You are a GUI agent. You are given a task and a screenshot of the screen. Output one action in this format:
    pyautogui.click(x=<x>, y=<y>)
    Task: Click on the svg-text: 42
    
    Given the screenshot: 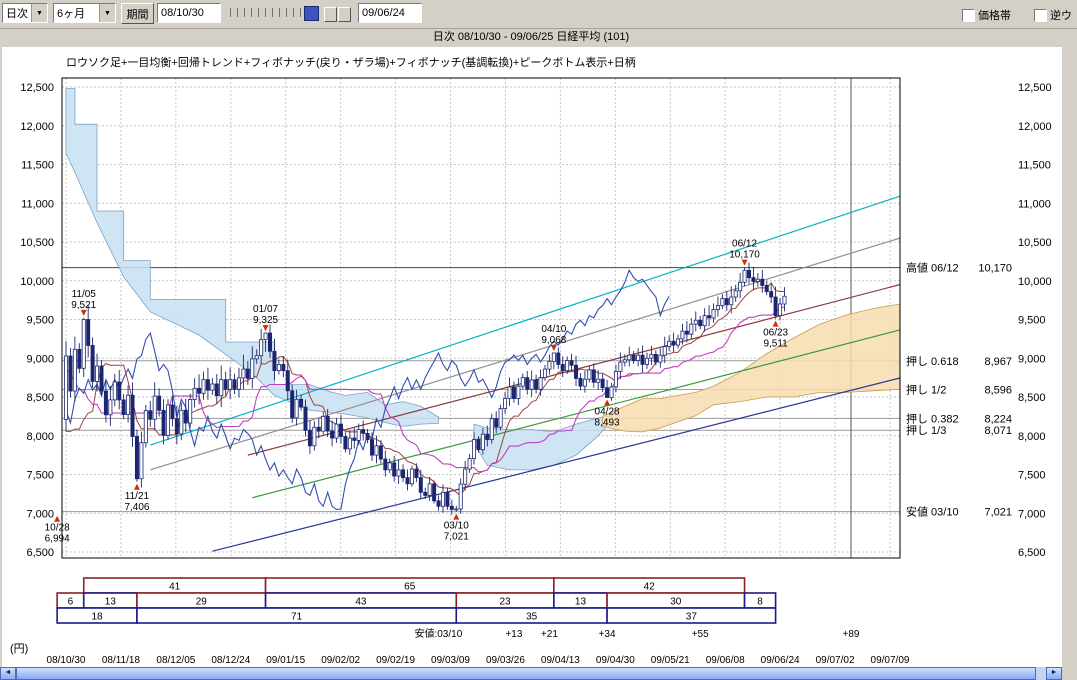 What is the action you would take?
    pyautogui.click(x=650, y=587)
    